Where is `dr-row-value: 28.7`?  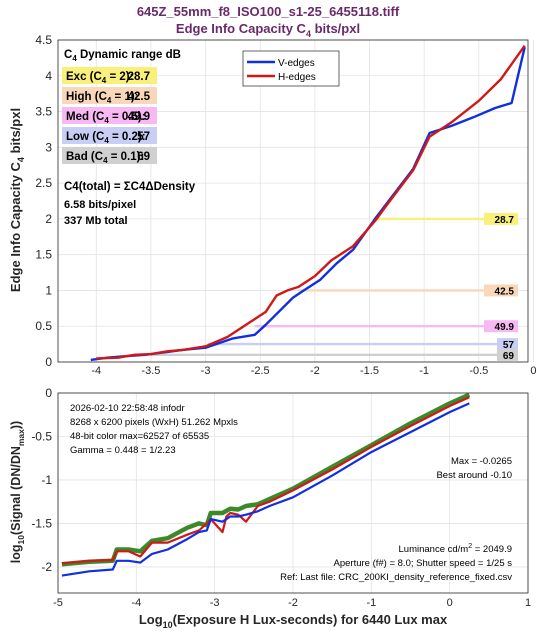 dr-row-value: 28.7 is located at coordinates (139, 77).